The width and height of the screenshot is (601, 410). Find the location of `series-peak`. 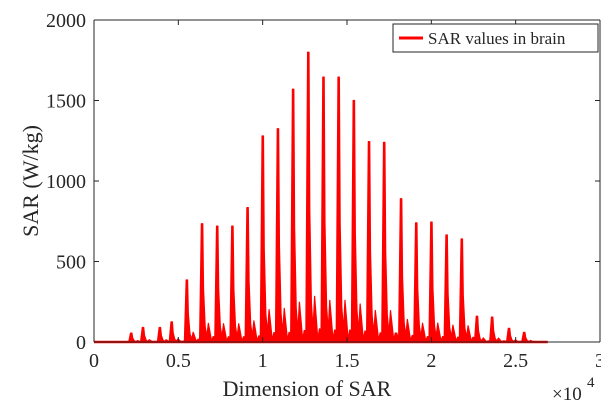

series-peak is located at coordinates (532, 337).